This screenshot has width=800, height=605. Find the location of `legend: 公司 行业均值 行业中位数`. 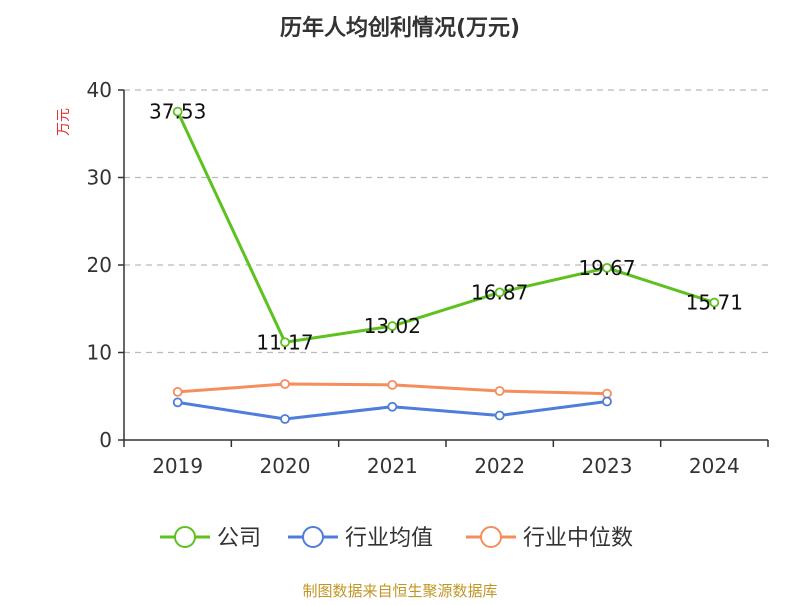

legend: 公司 行业均值 行业中位数 is located at coordinates (396, 538).